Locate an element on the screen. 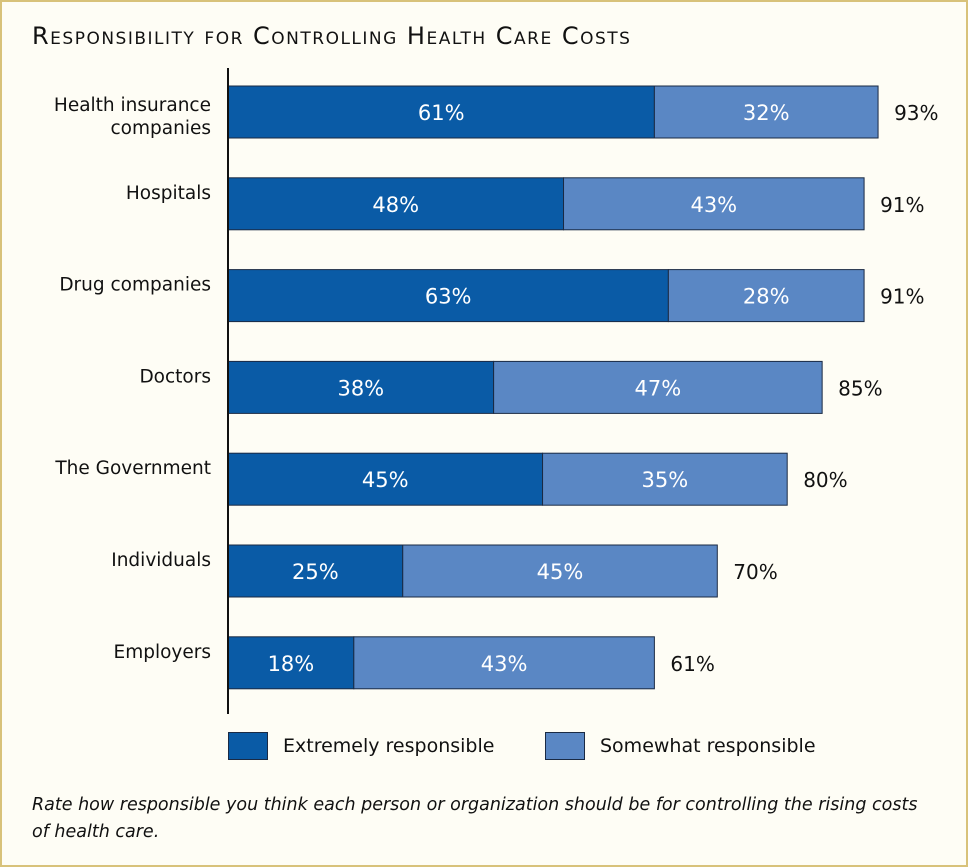 This screenshot has height=867, width=968. bar-label-somewhat: 47% is located at coordinates (658, 388).